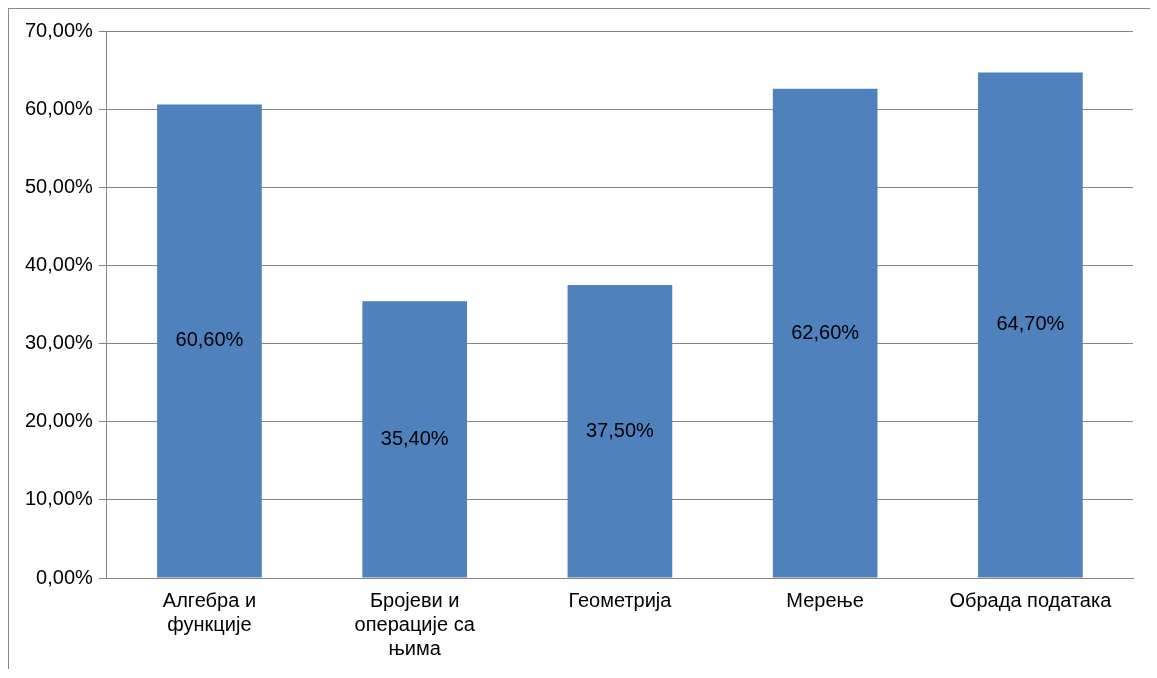 The height and width of the screenshot is (678, 1157). I want to click on data-label: 37,50%, so click(620, 429).